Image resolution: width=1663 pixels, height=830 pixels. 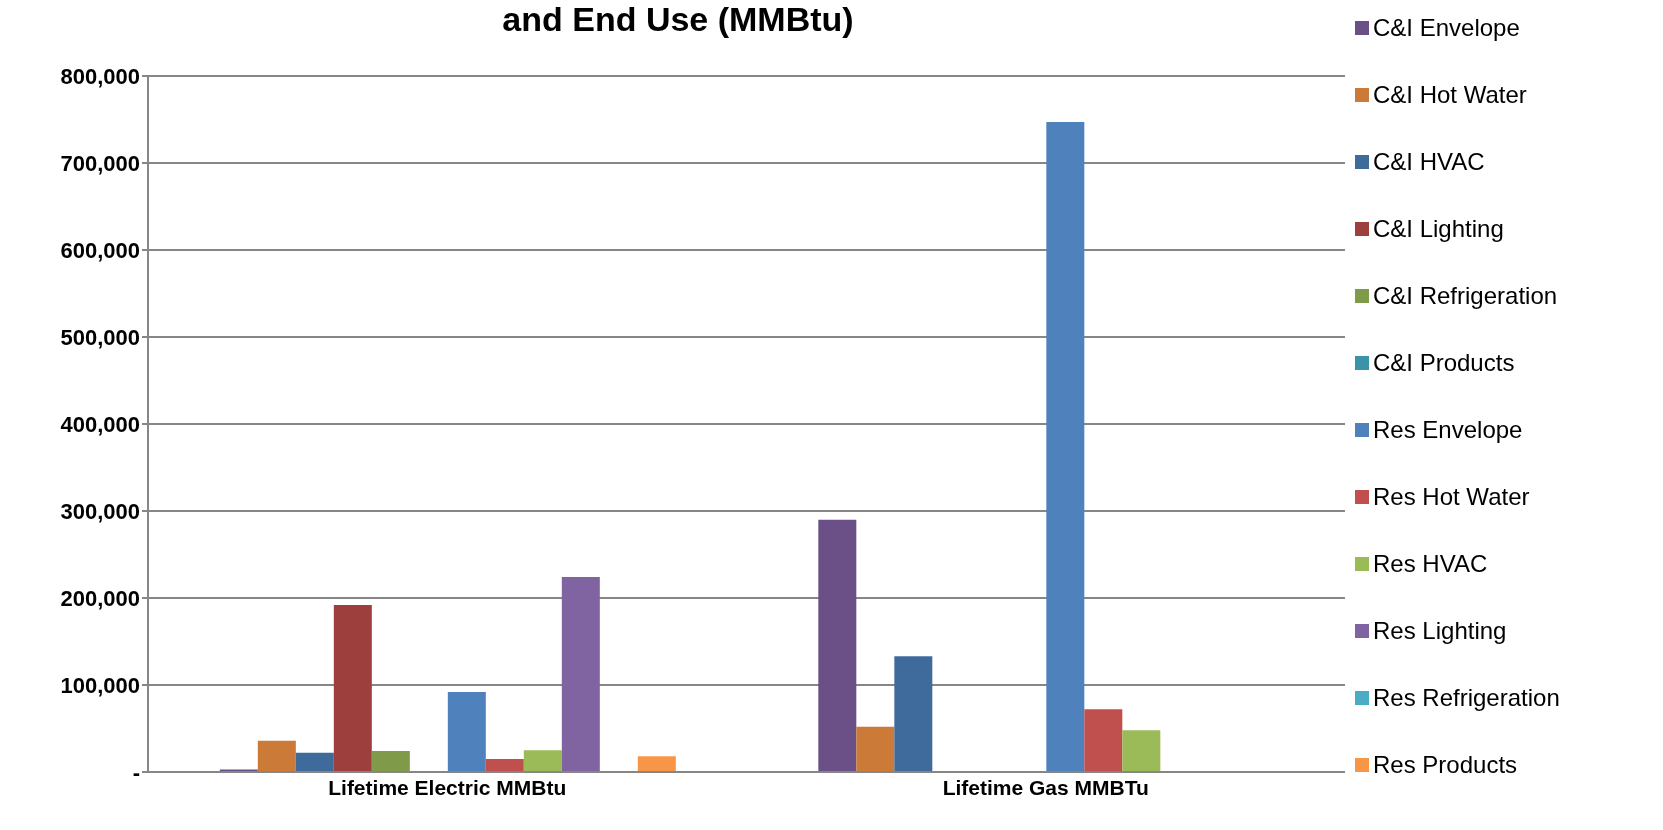 I want to click on y-tick-label: 100,000, so click(x=100, y=685).